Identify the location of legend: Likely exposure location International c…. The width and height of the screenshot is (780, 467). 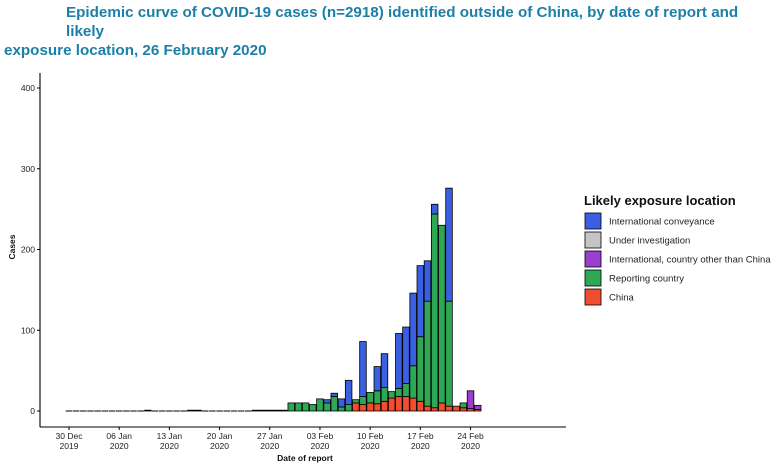
(677, 249).